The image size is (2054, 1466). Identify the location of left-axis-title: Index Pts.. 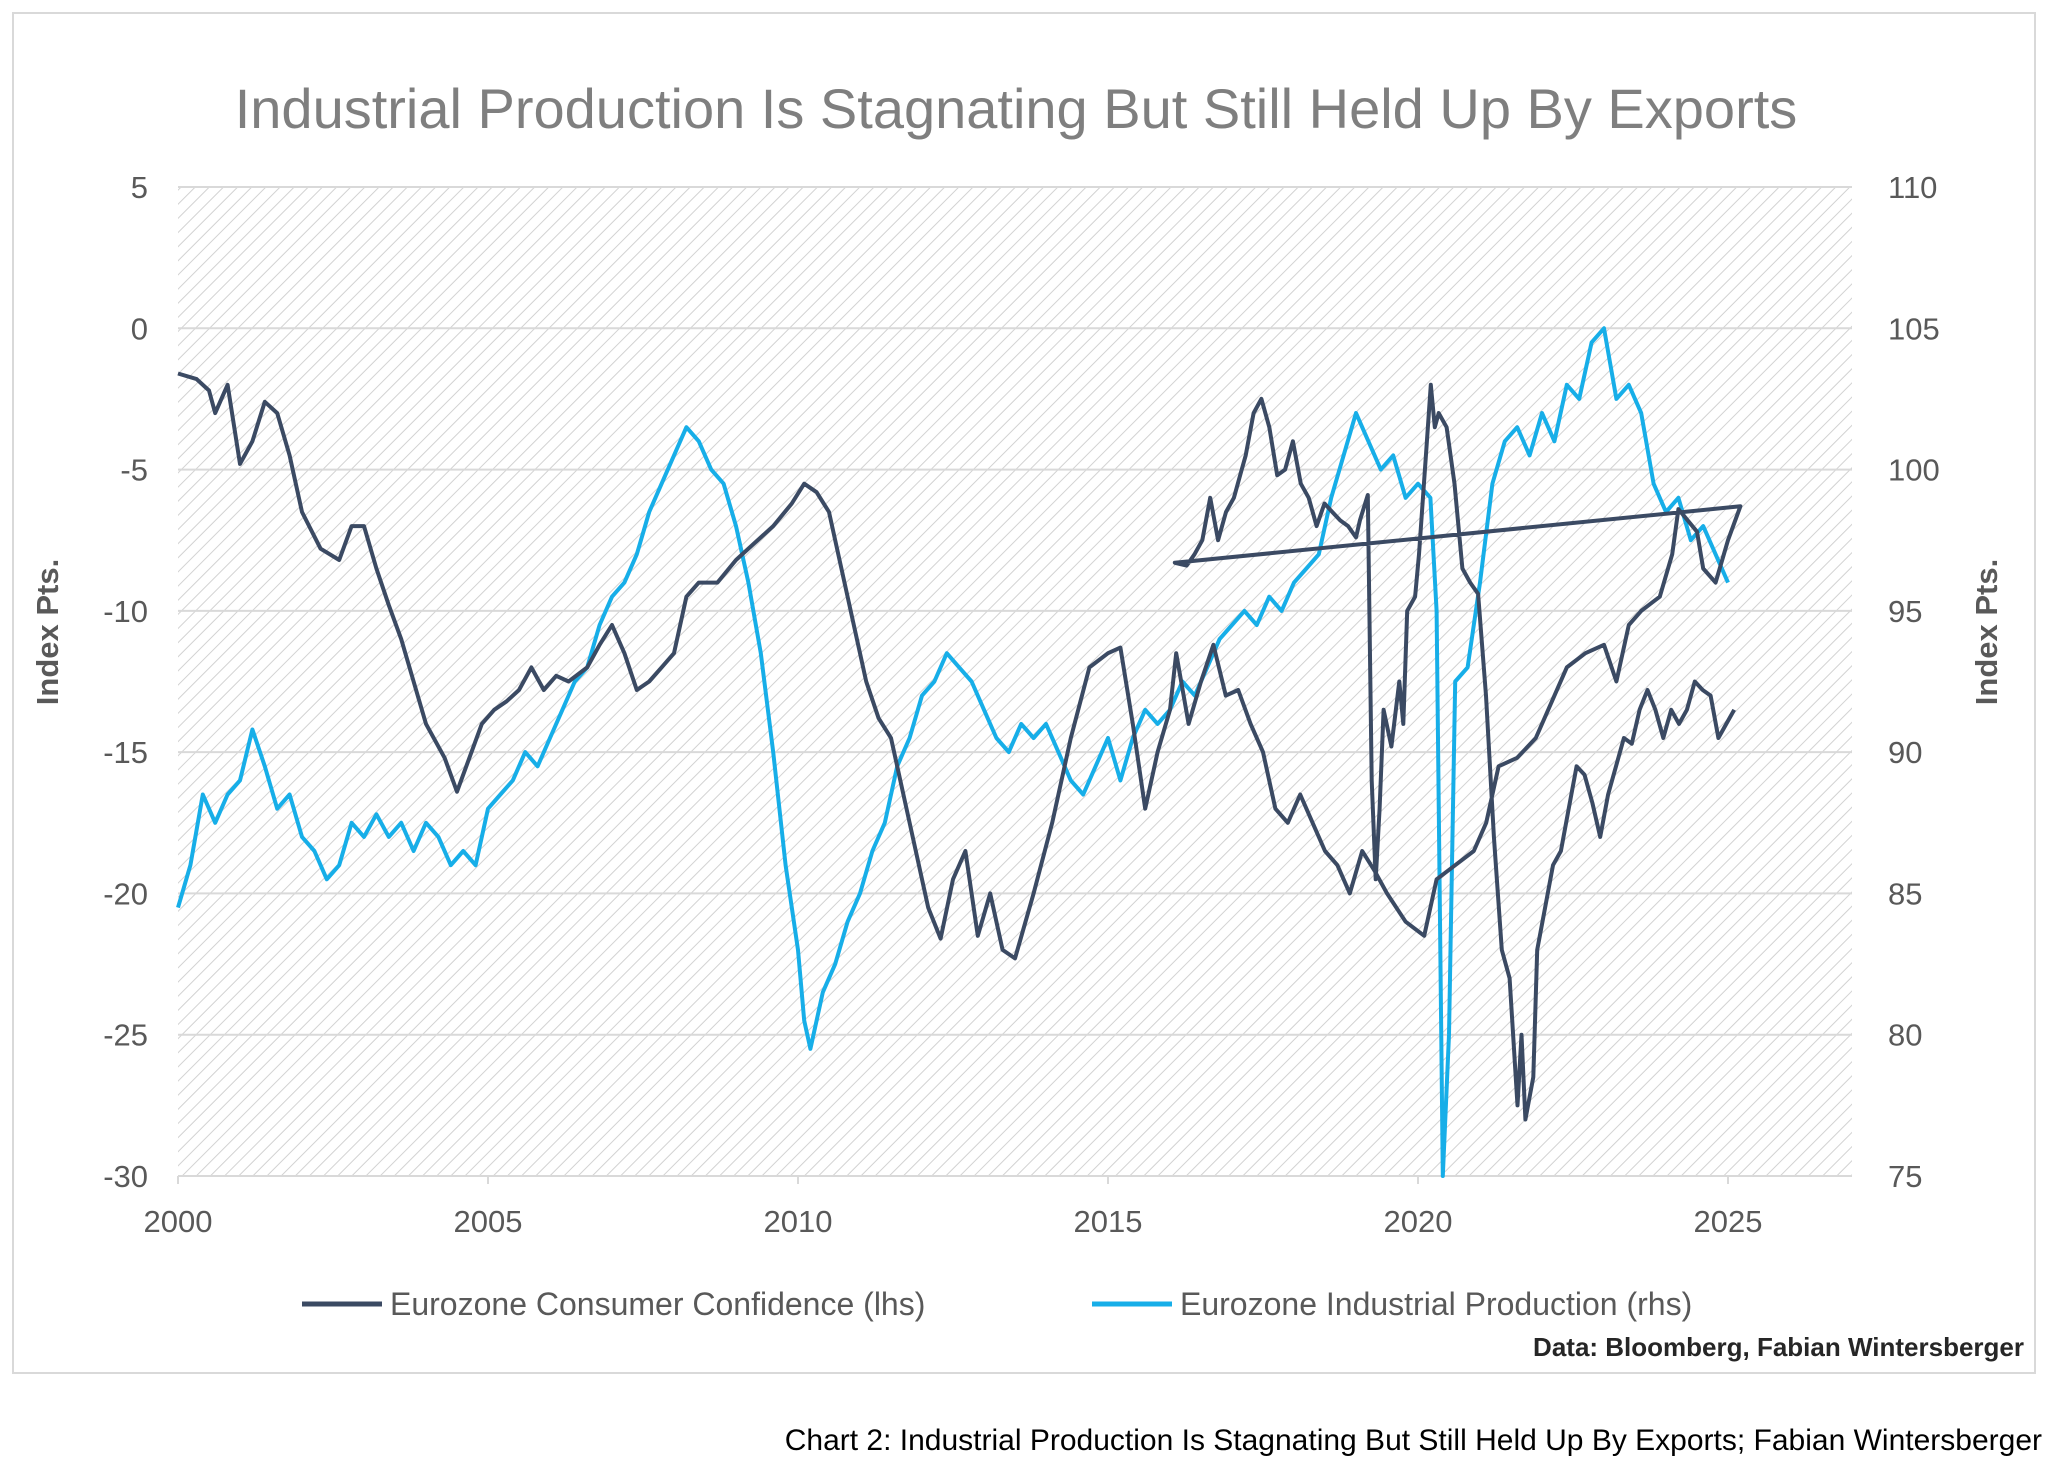
(47, 632).